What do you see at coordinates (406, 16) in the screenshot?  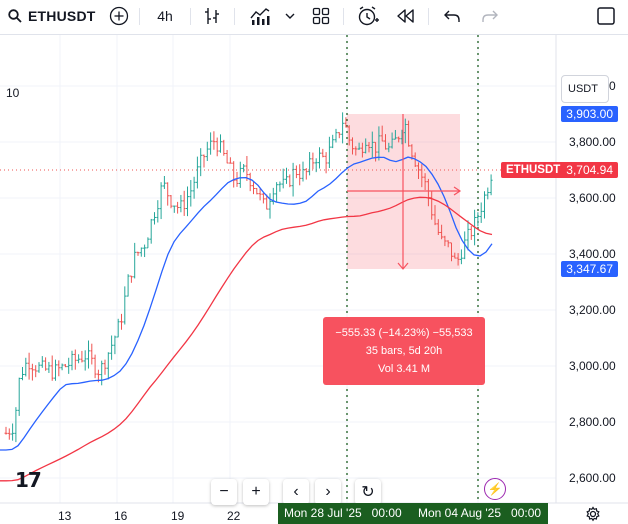 I see `replay-button` at bounding box center [406, 16].